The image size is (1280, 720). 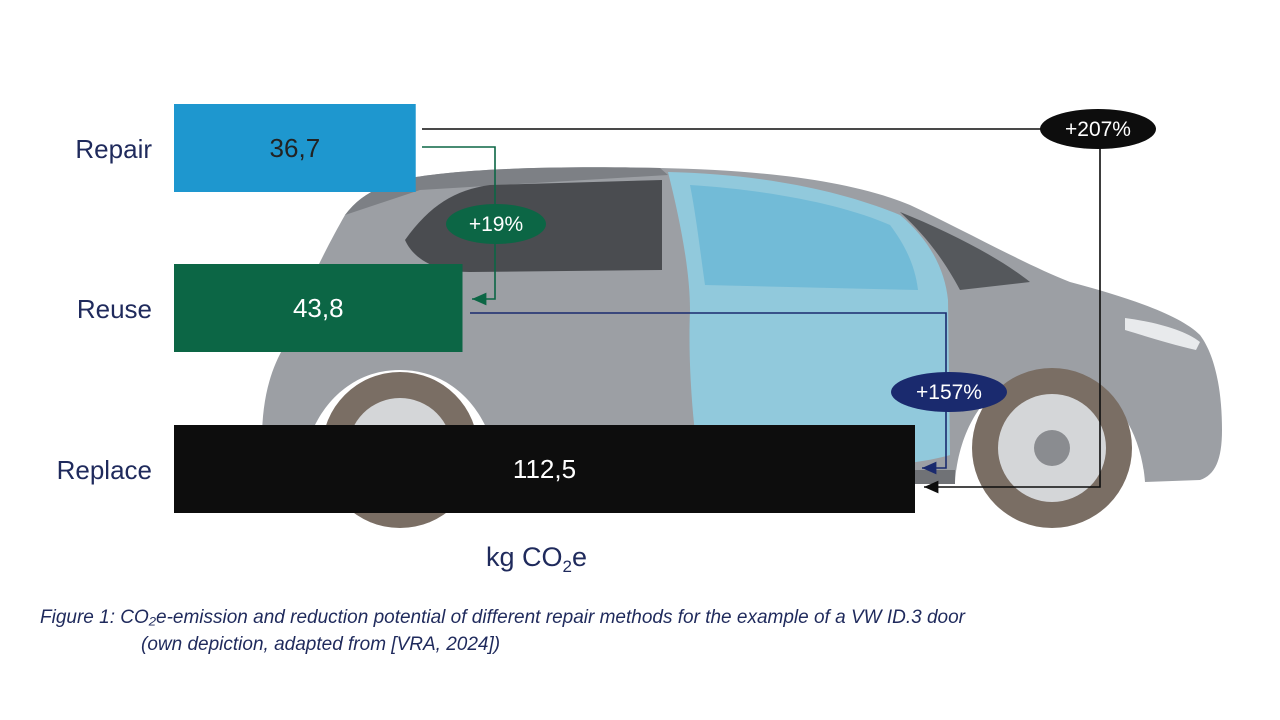 I want to click on badge-repair-replace-text: +207%, so click(x=1098, y=129).